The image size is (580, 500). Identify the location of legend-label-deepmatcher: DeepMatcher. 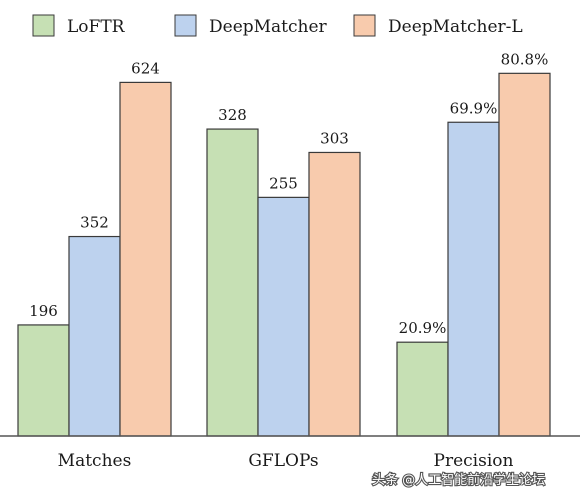
(268, 27).